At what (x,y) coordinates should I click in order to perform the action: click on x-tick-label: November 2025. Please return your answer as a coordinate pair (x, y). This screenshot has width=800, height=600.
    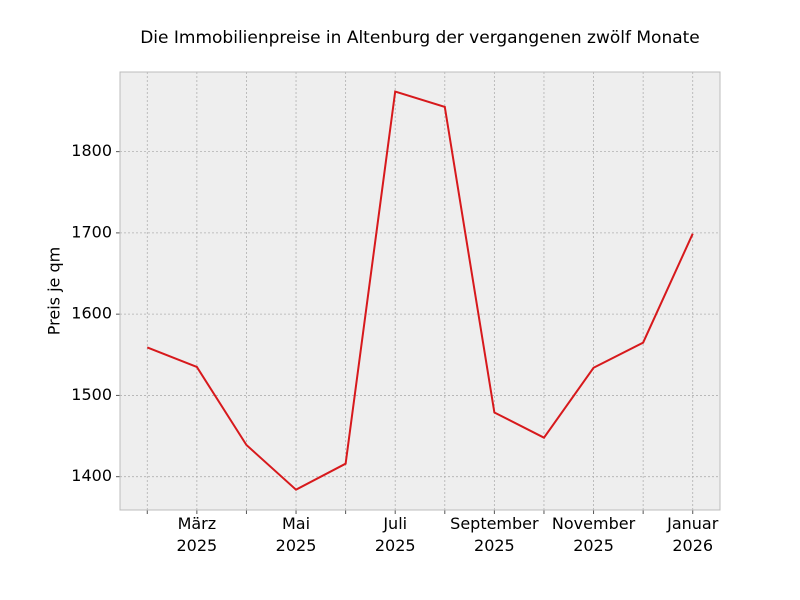
    Looking at the image, I should click on (593, 534).